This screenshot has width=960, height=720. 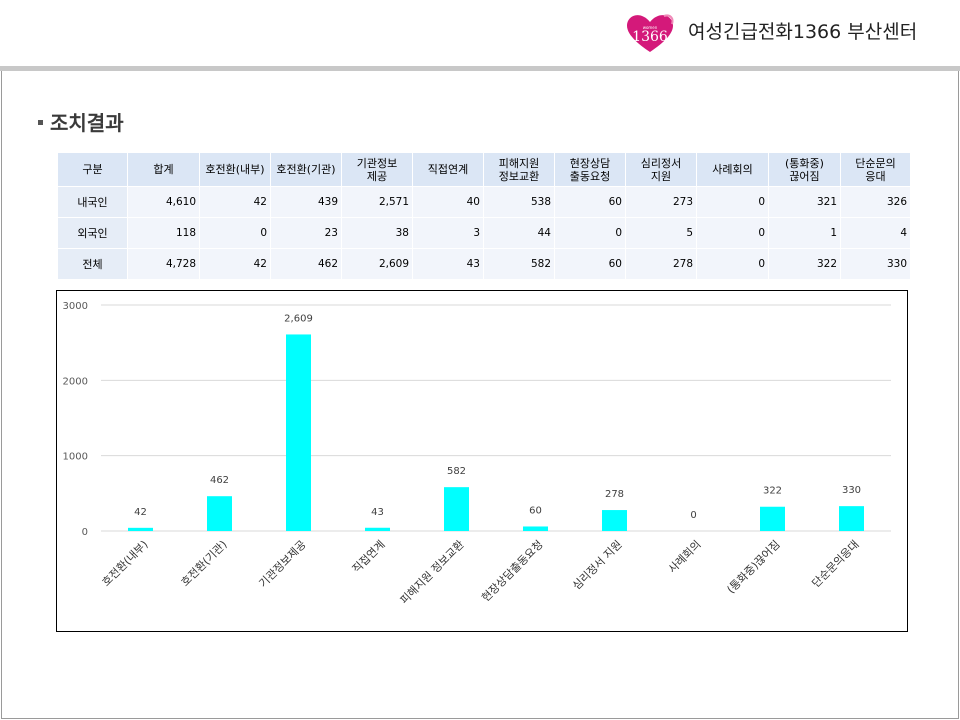 I want to click on table-cell: 2,571, so click(x=377, y=202).